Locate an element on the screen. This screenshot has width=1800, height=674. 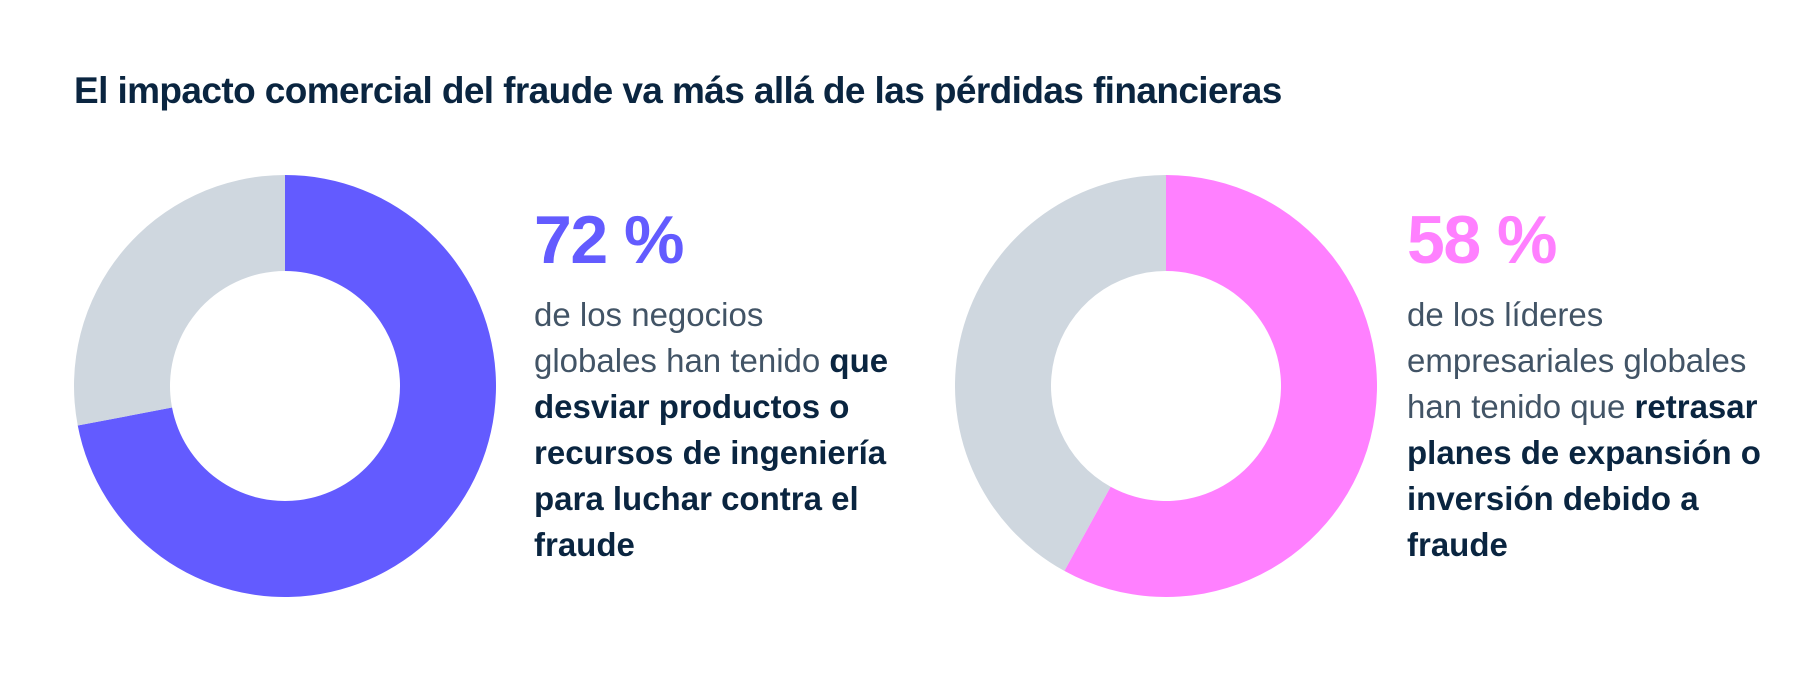
donut-1-slice-highlight is located at coordinates (286, 386).